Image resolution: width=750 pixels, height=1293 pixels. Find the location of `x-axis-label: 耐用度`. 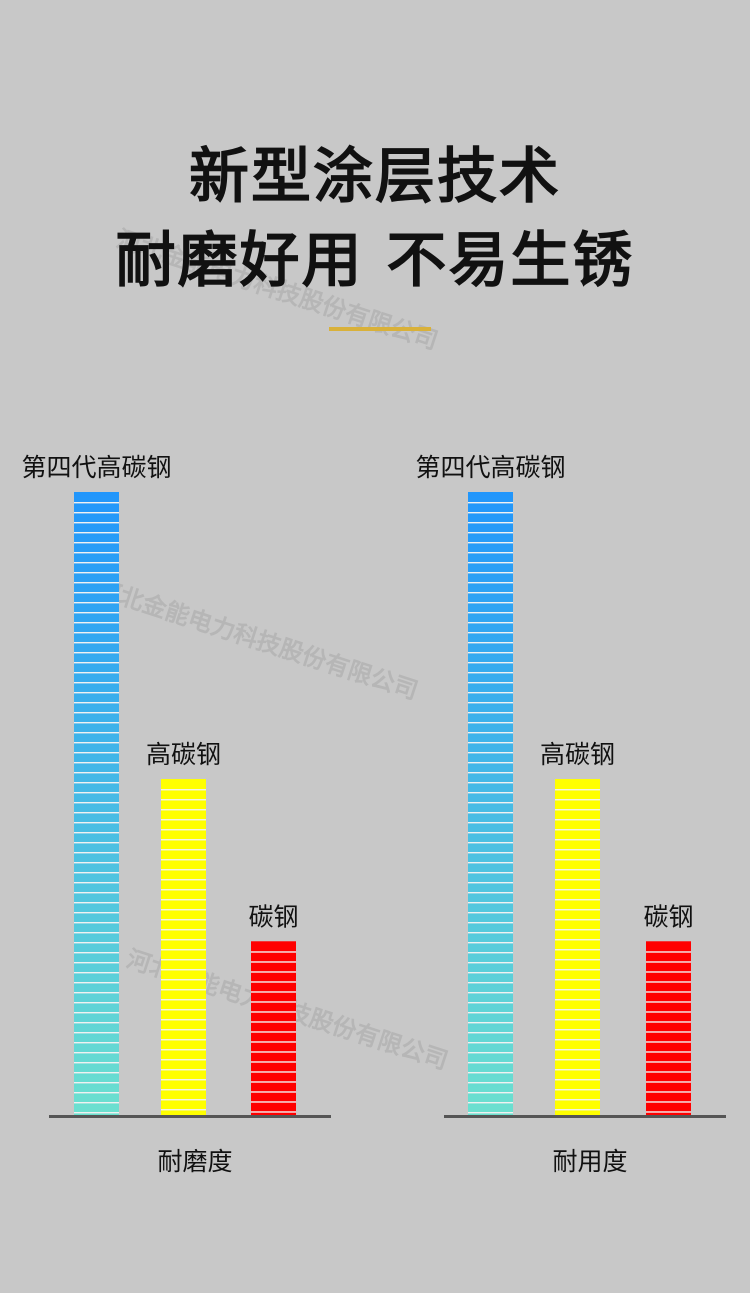

x-axis-label: 耐用度 is located at coordinates (589, 1161).